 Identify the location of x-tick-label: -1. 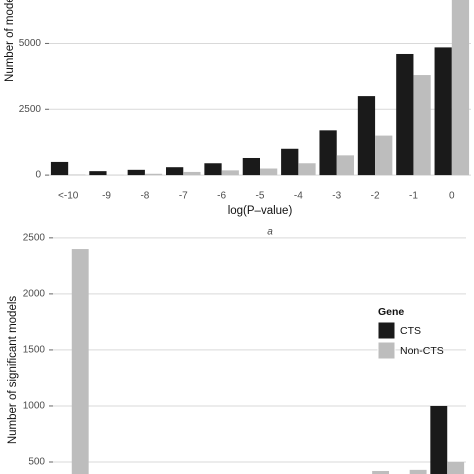
(413, 196).